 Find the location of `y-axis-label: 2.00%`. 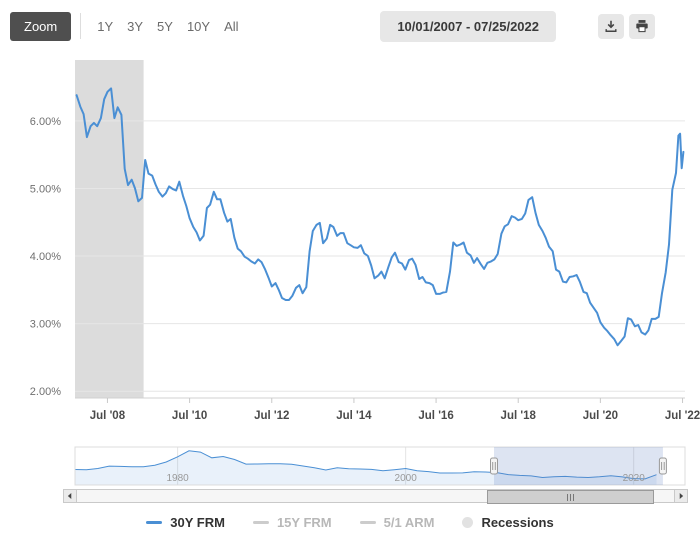

y-axis-label: 2.00% is located at coordinates (45, 392).